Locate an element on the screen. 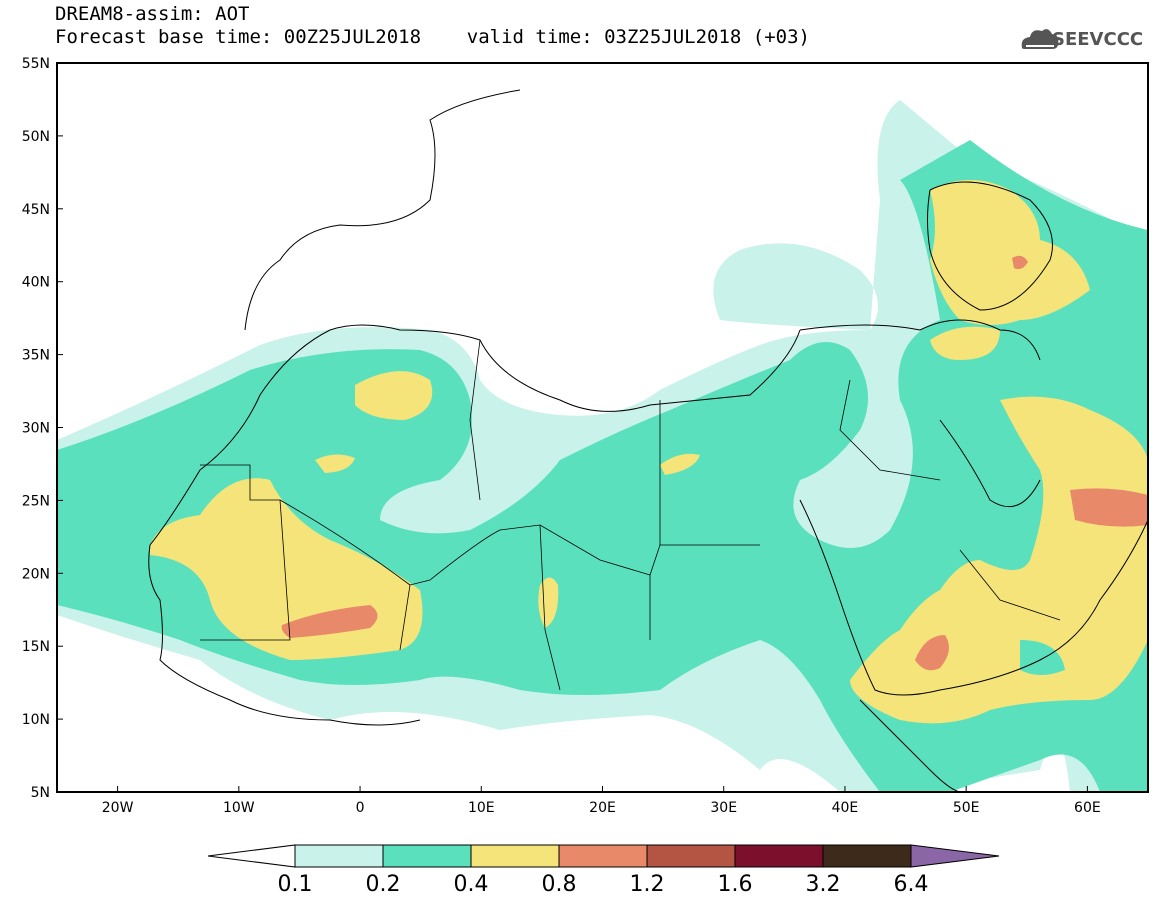 The width and height of the screenshot is (1165, 905). colorbar-label: 0.1 is located at coordinates (295, 884).